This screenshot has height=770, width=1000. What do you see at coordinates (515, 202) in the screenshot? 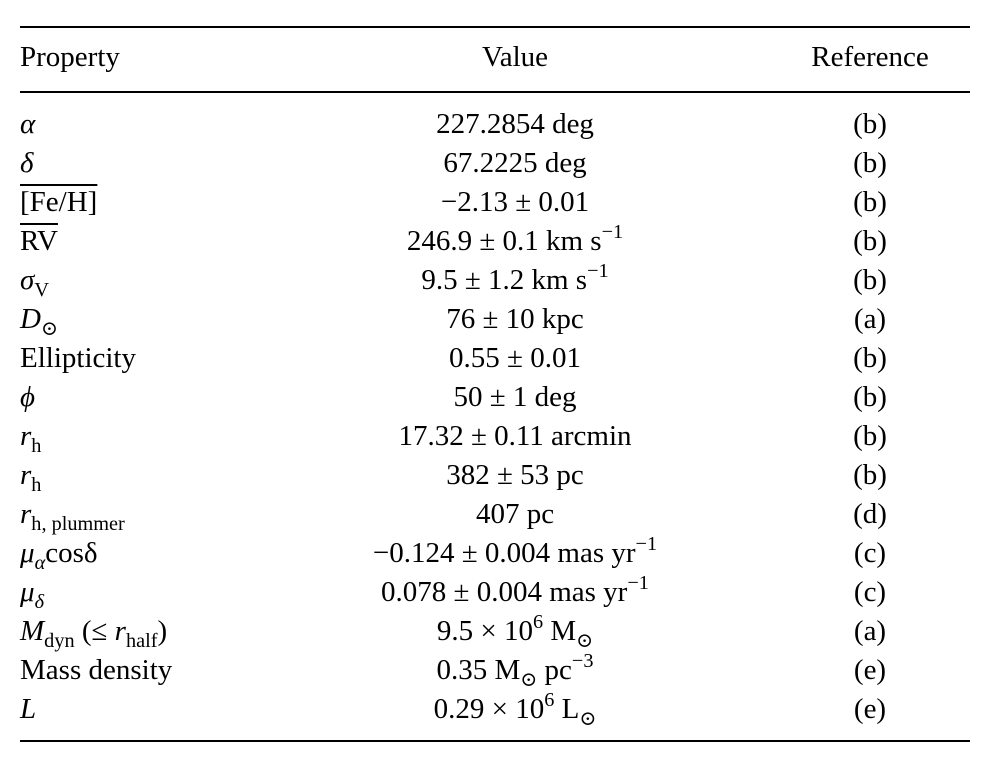
I see `value-cell: −2.13 ± 0.01` at bounding box center [515, 202].